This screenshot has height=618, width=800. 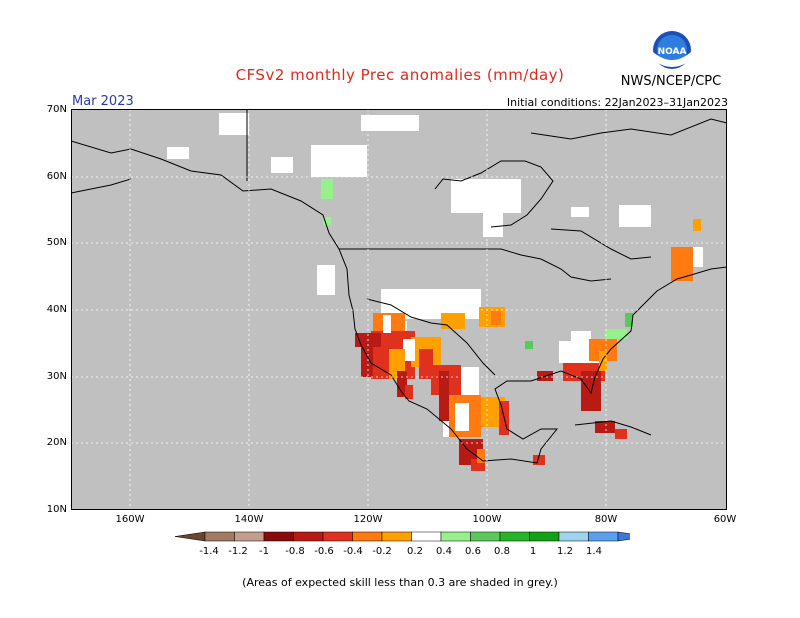 What do you see at coordinates (353, 551) in the screenshot?
I see `colorbar-label: -0.4` at bounding box center [353, 551].